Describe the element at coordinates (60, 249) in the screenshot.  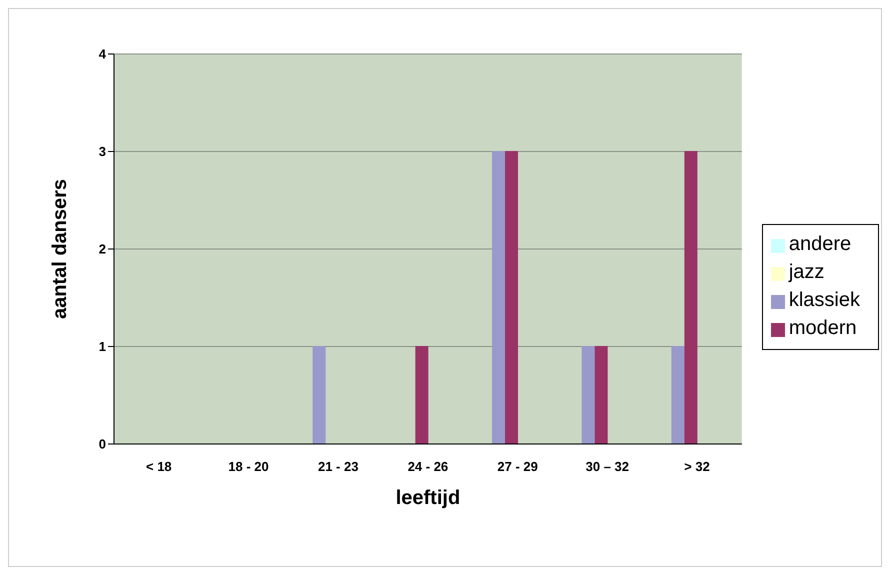
I see `y-axis-title: aantal dansers` at that location.